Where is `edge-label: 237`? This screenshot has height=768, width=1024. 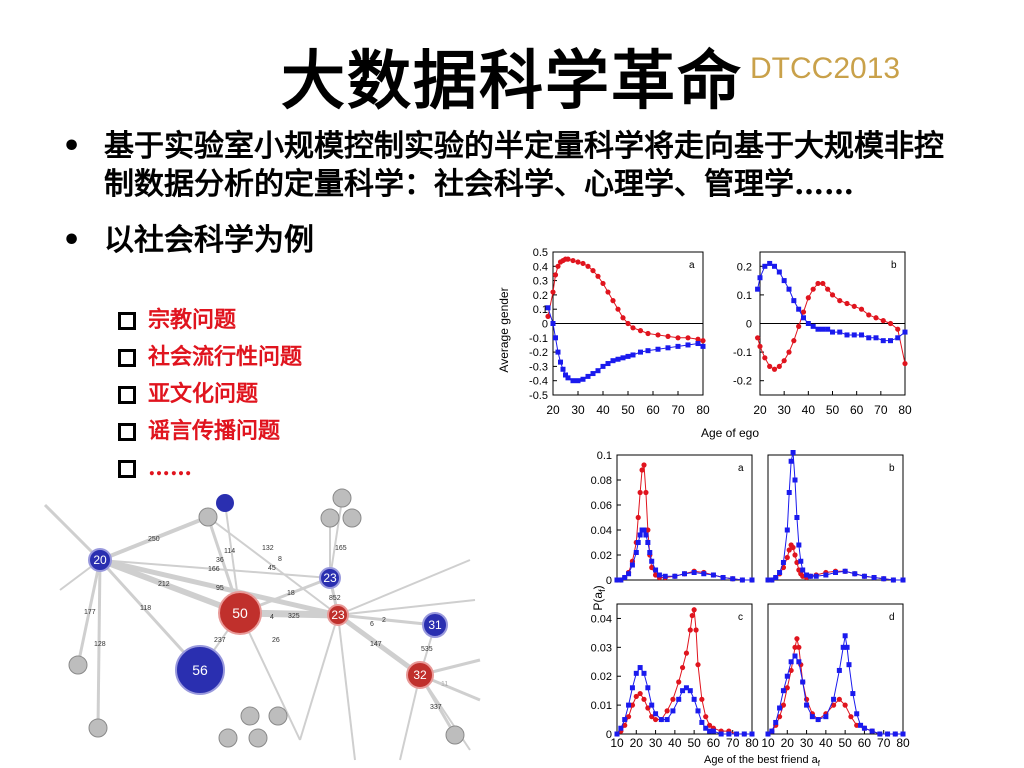
edge-label: 237 is located at coordinates (220, 640).